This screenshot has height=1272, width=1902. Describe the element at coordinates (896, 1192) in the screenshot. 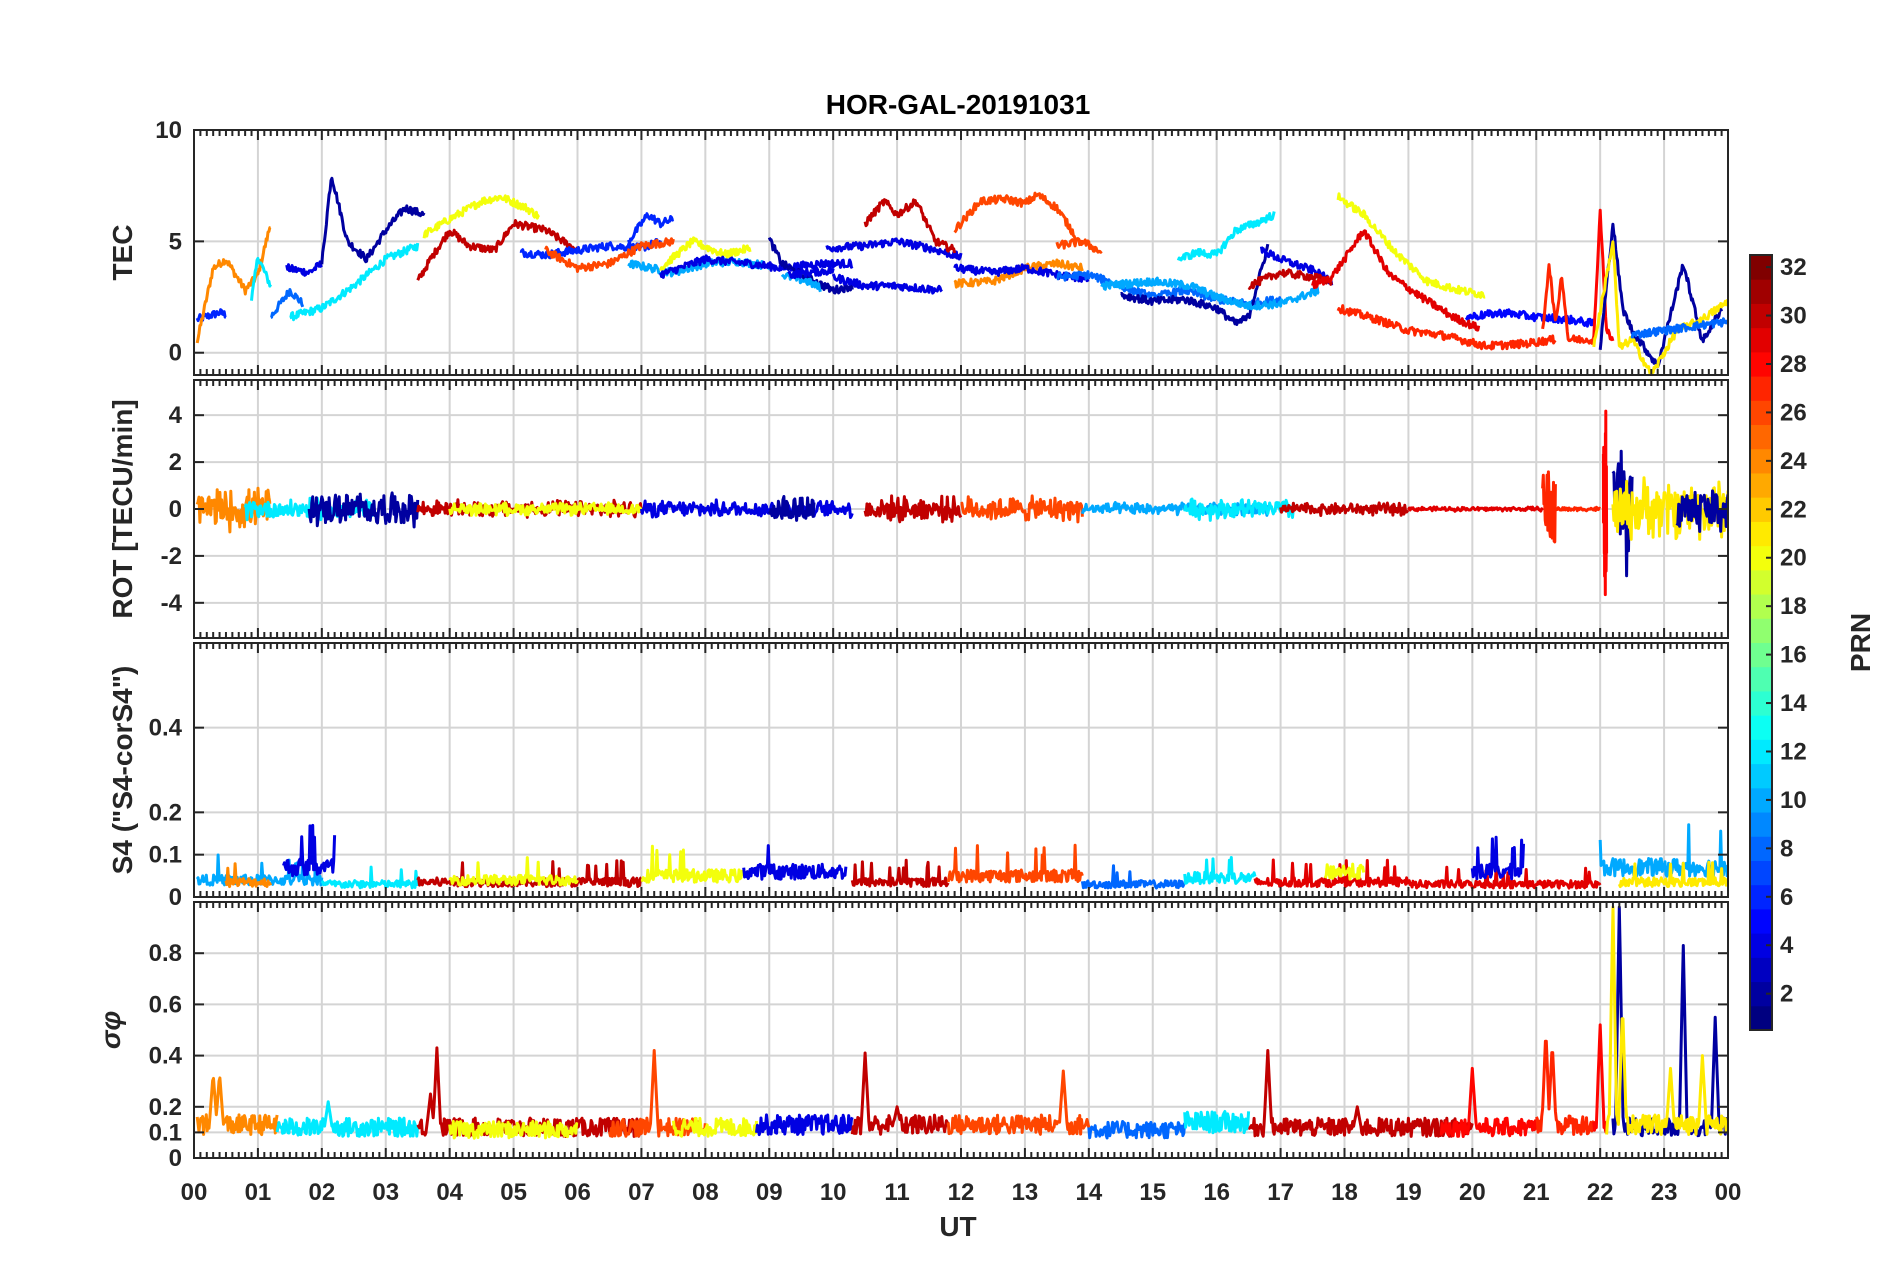

I see `x-tick-label: 11` at that location.